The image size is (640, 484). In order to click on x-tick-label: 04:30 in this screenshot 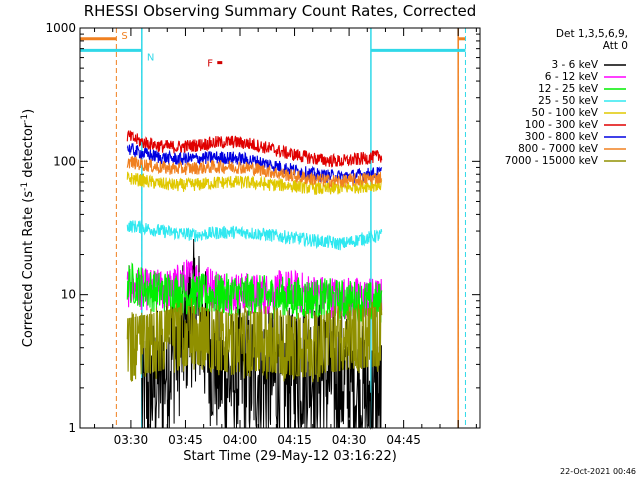, I will do `click(349, 440)`.